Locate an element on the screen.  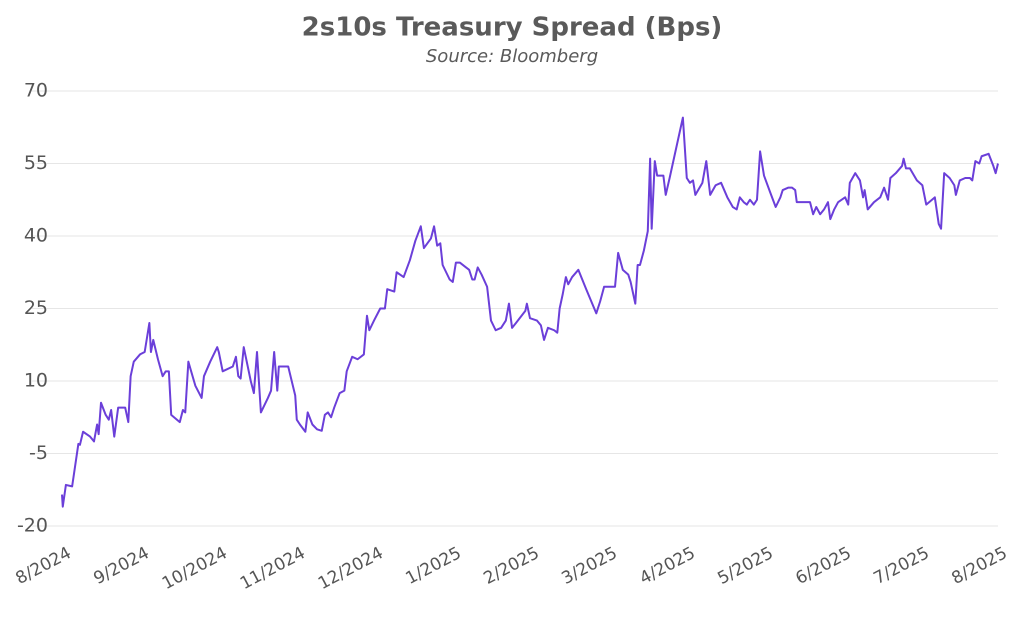
x-tick-label: 9/2024 is located at coordinates (121, 566).